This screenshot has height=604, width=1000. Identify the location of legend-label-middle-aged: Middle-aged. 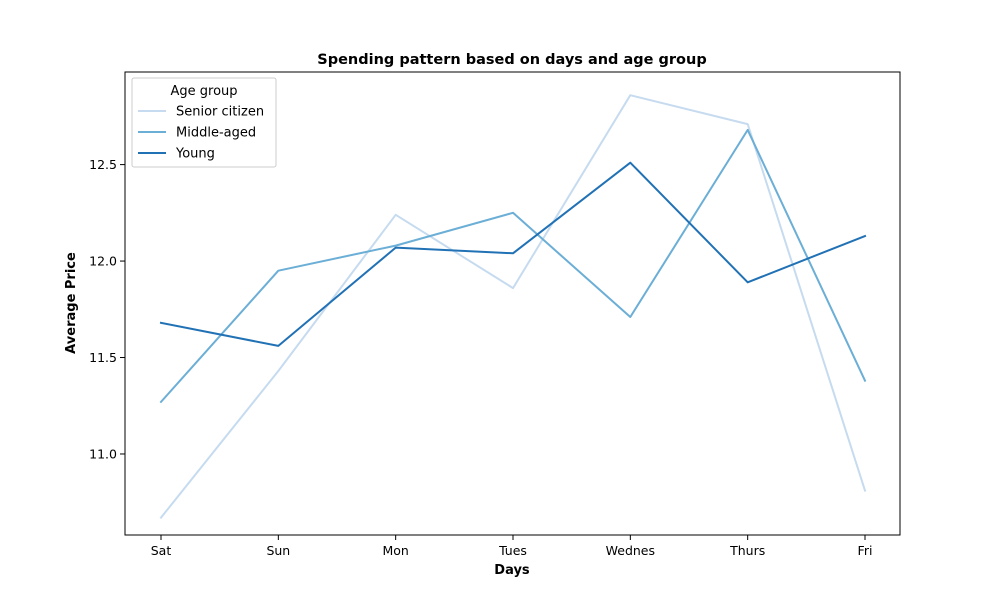
(216, 133).